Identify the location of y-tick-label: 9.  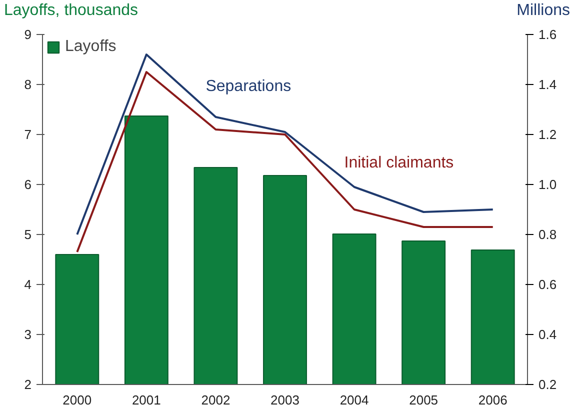
(28, 34).